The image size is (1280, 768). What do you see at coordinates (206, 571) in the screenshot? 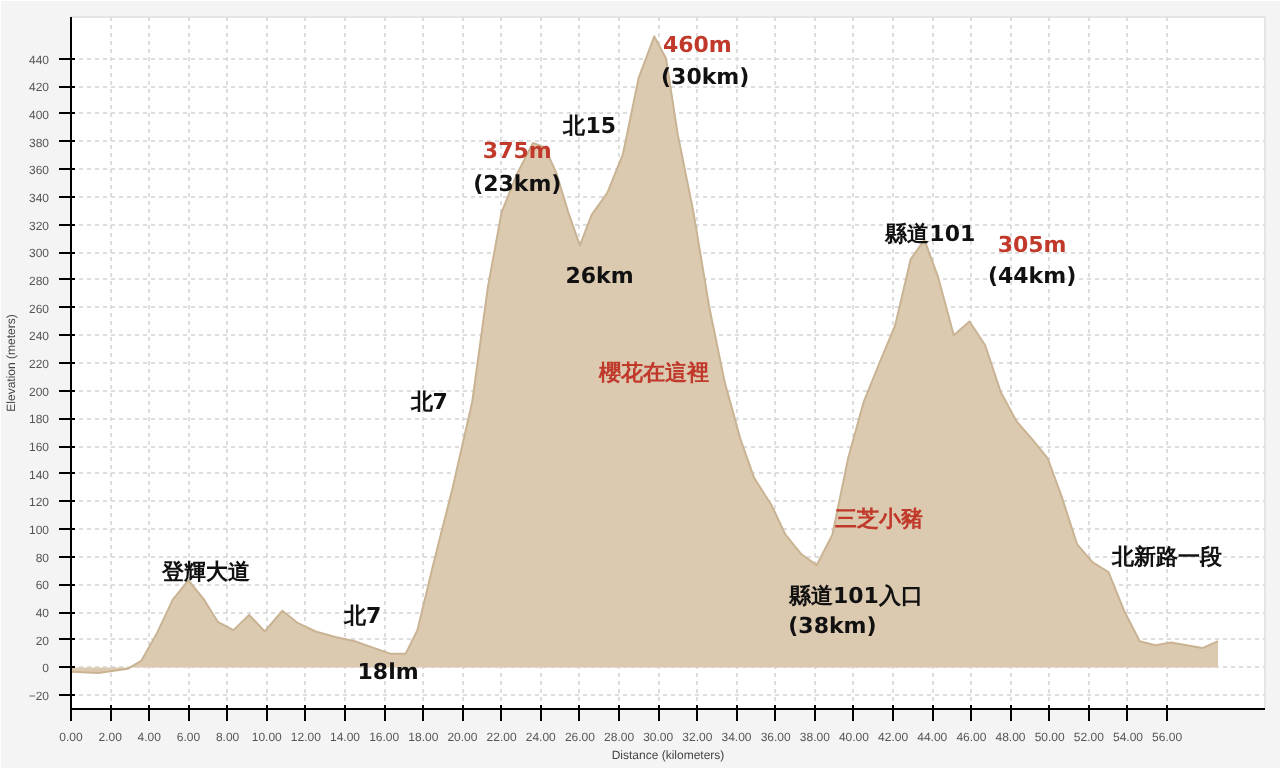
I see `annotation: 登輝大道` at bounding box center [206, 571].